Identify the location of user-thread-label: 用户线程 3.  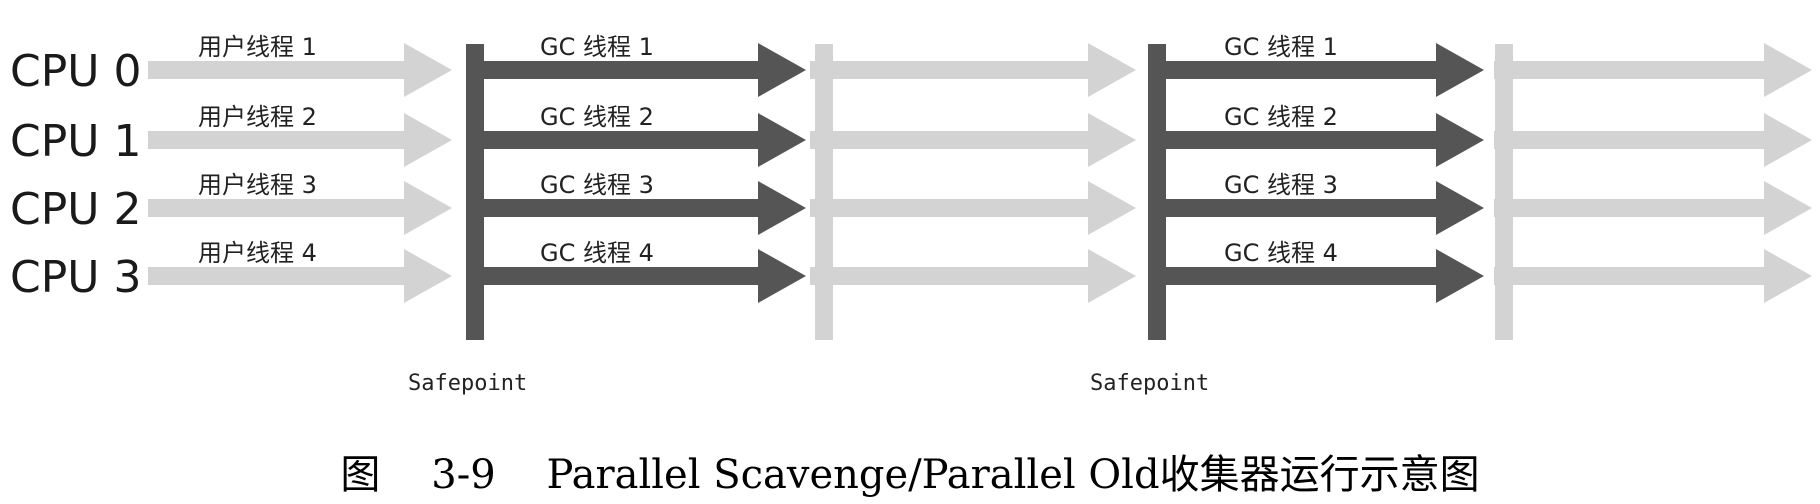
(257, 185).